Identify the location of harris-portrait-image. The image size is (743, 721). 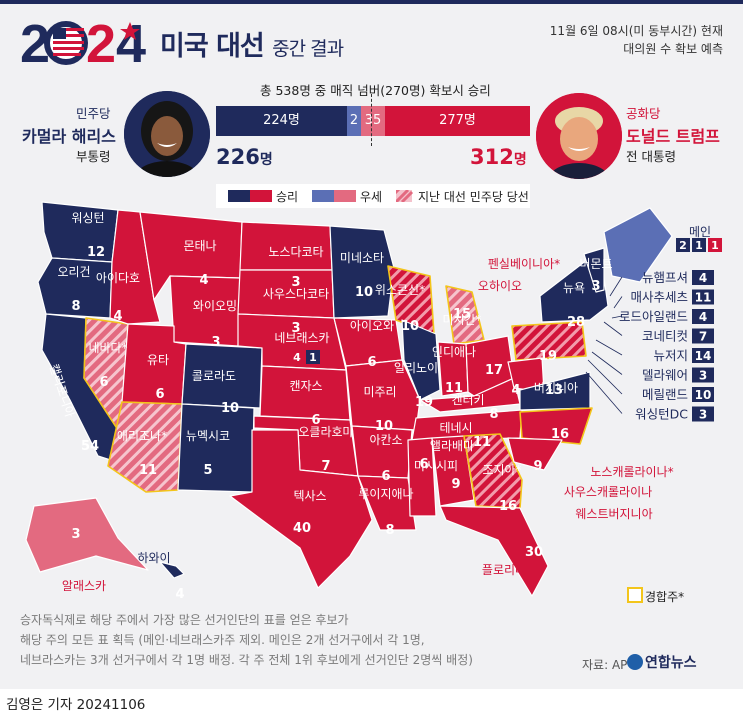
(167, 134).